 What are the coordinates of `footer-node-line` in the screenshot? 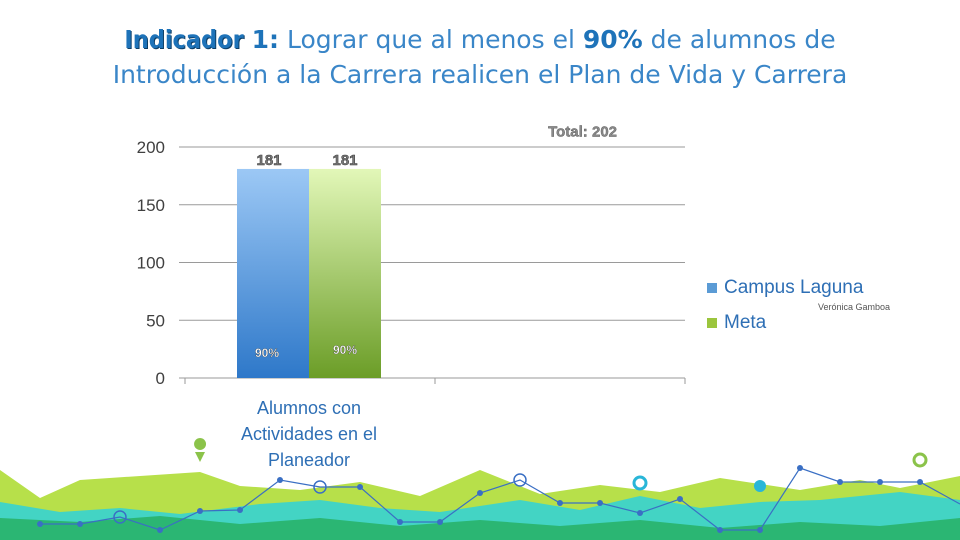 It's located at (500, 499).